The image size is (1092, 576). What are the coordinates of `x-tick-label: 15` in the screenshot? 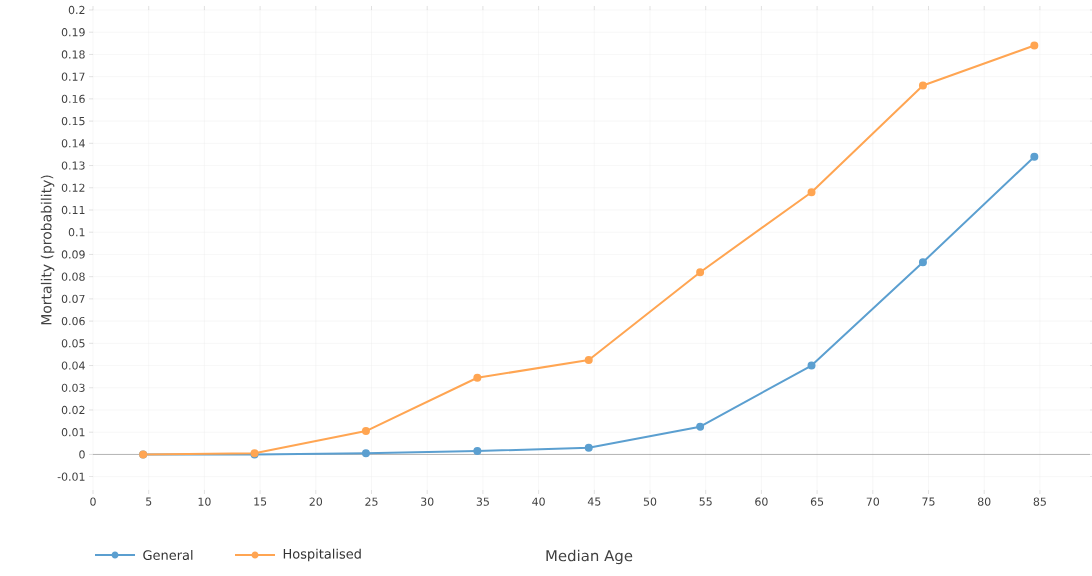 It's located at (260, 501).